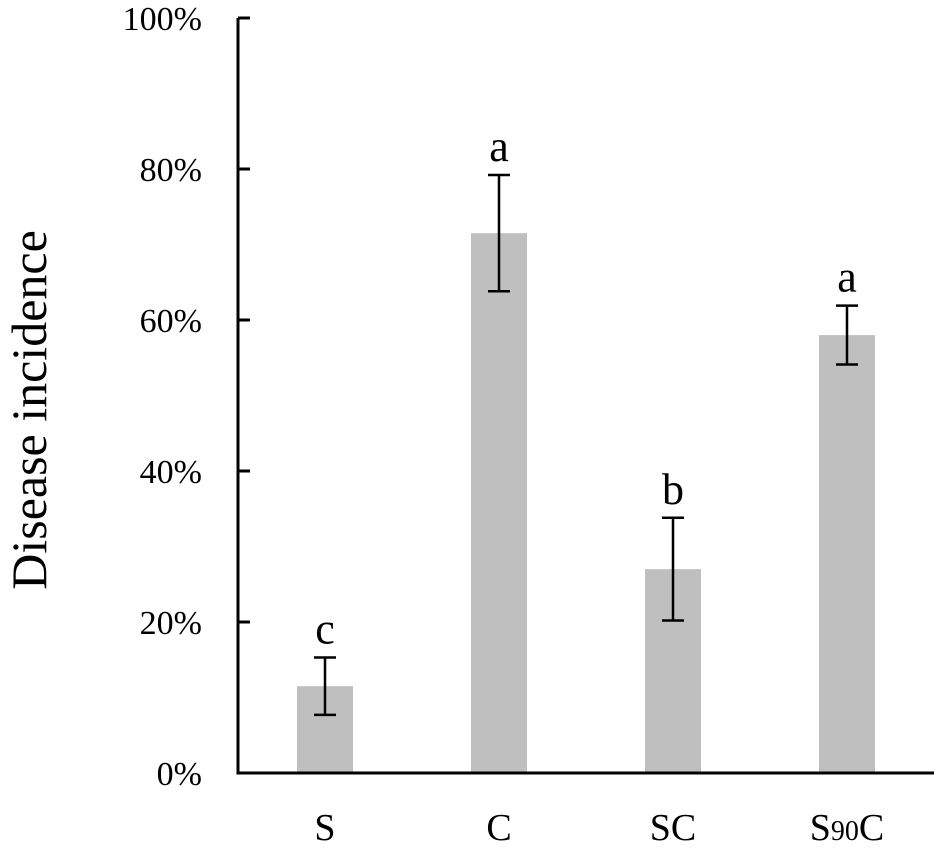 The image size is (945, 852). Describe the element at coordinates (845, 831) in the screenshot. I see `category-subscript: 90` at that location.